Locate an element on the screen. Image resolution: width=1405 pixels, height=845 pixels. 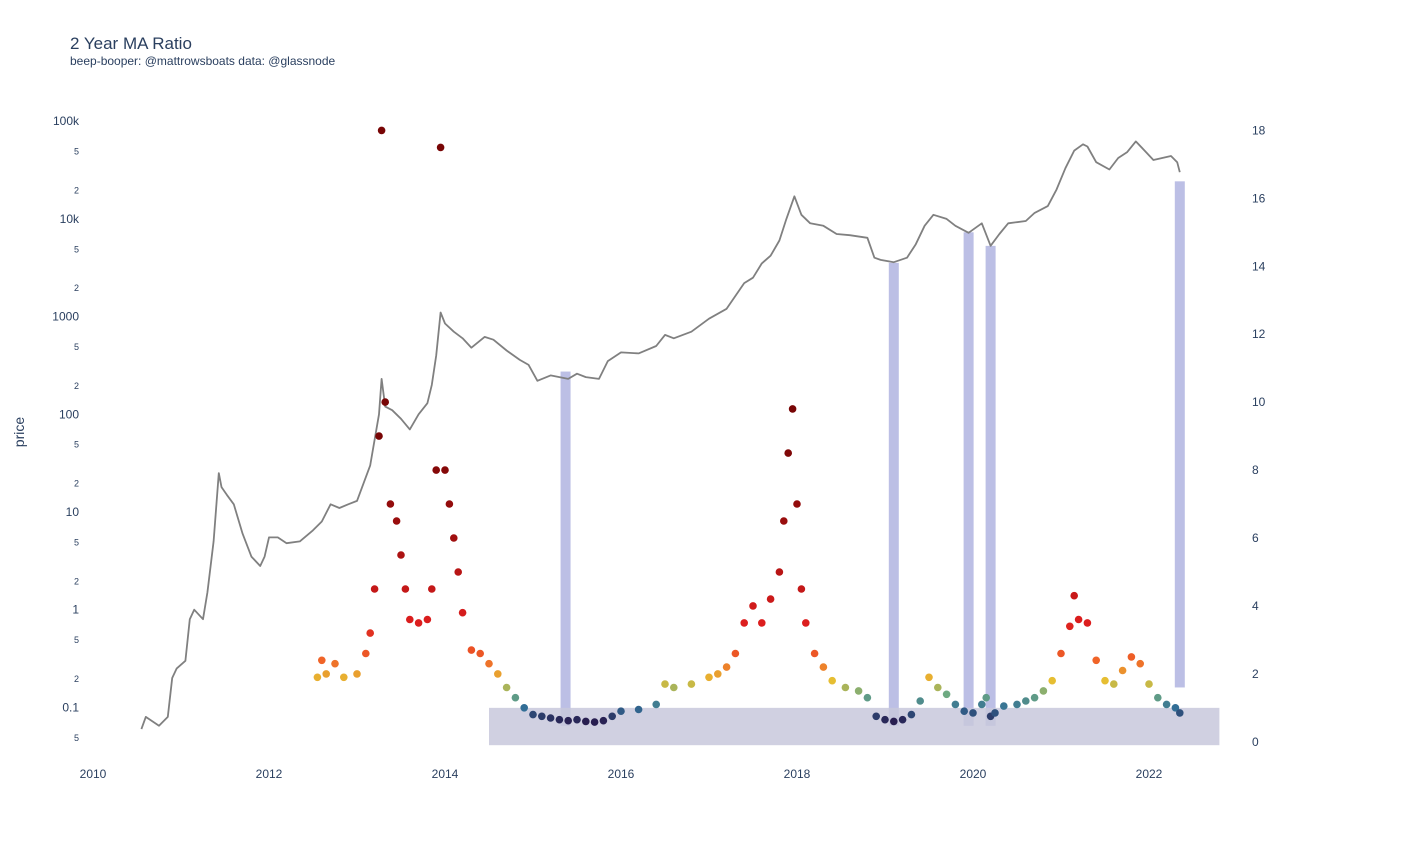
y-right-tick-label: 18 is located at coordinates (1259, 130).